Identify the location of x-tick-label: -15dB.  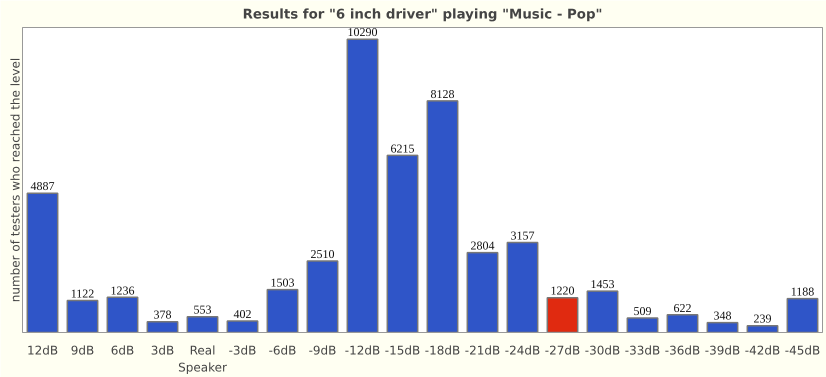
(402, 351).